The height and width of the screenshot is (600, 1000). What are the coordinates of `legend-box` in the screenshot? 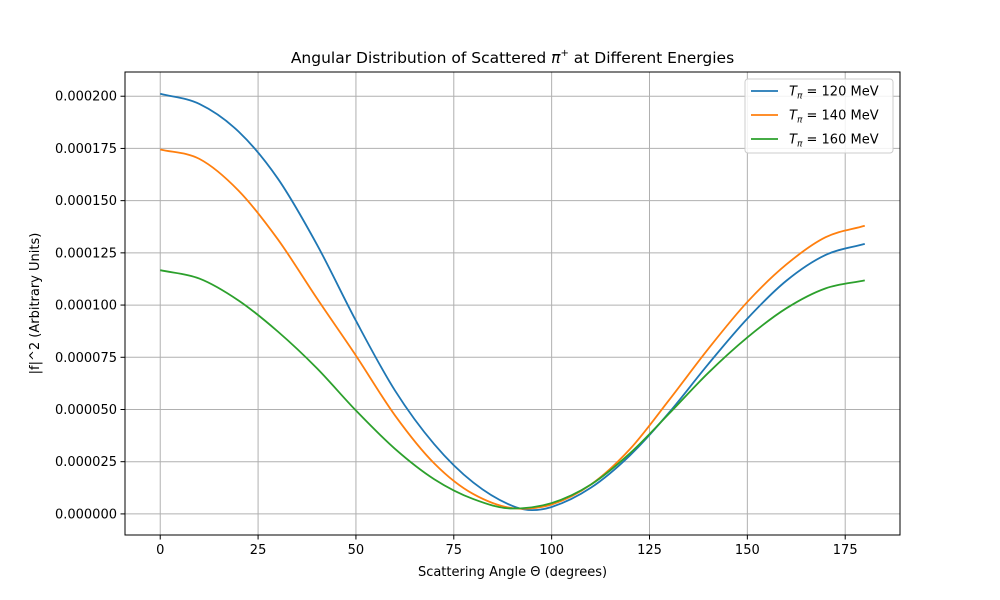 It's located at (819, 116).